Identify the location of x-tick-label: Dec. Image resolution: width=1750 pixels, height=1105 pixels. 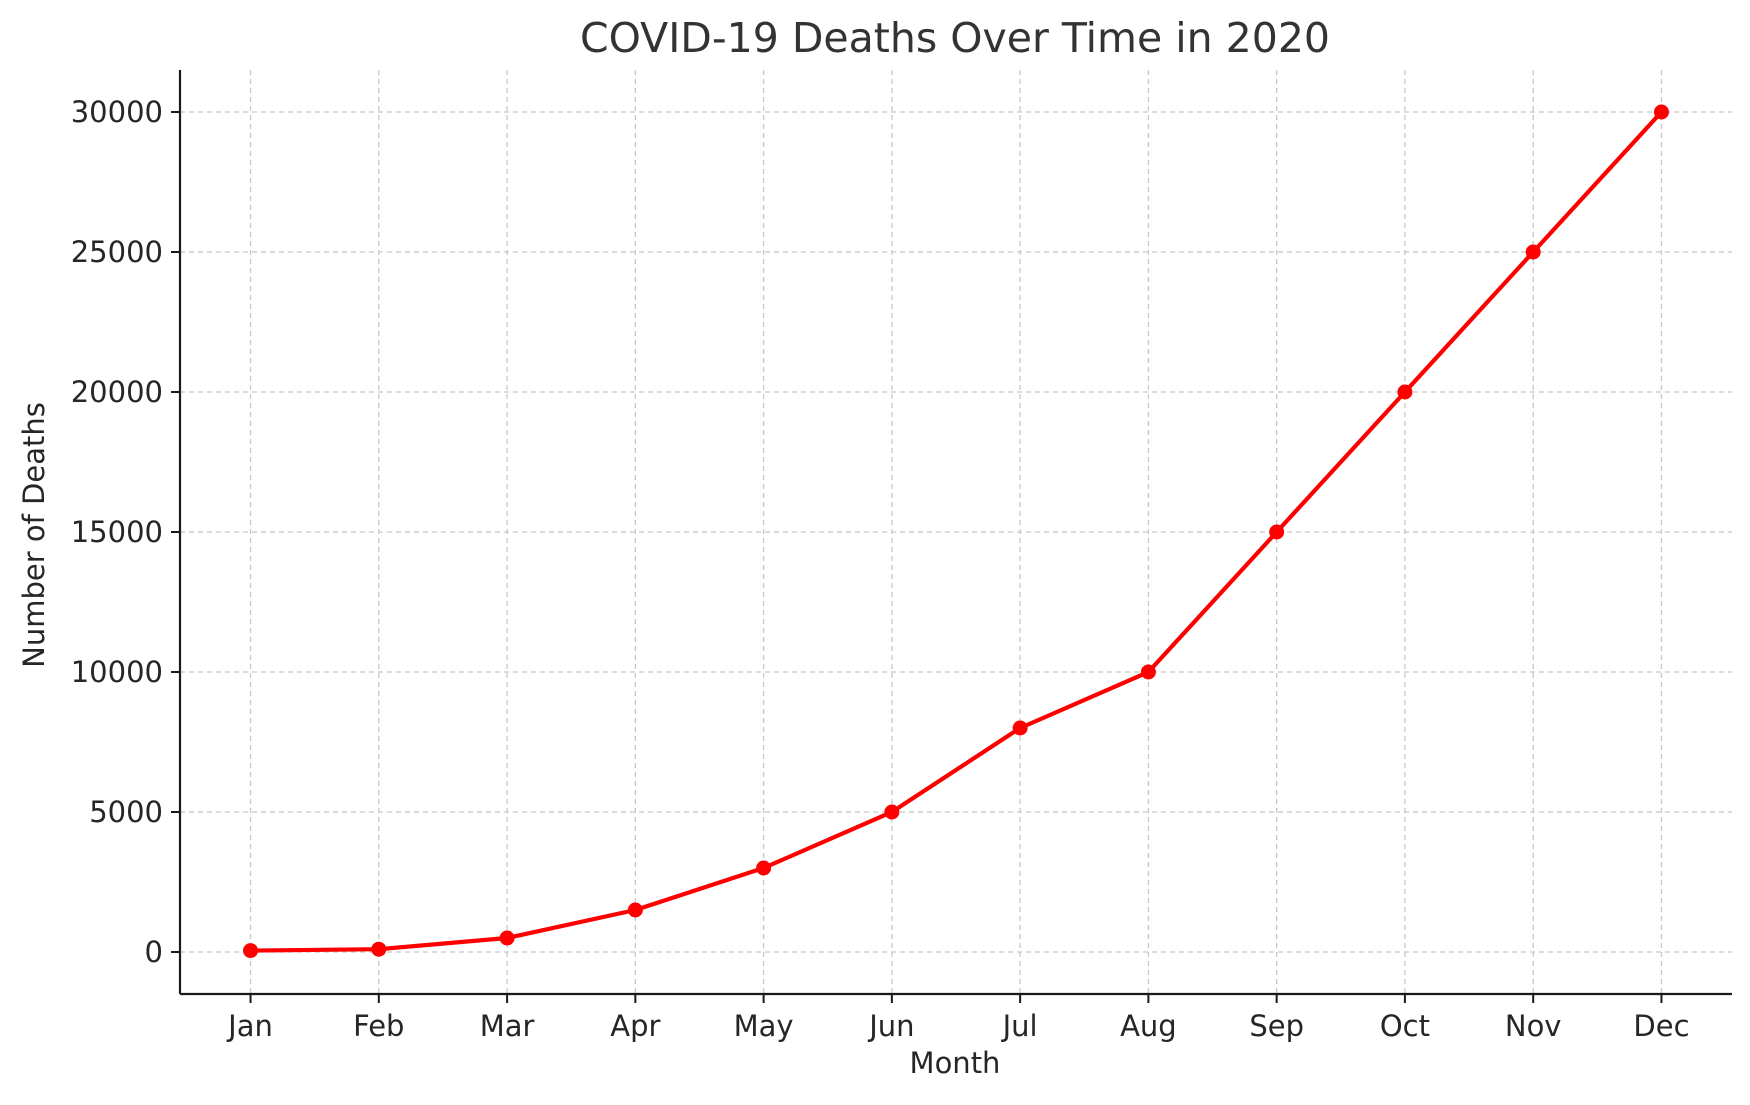
(1661, 1026).